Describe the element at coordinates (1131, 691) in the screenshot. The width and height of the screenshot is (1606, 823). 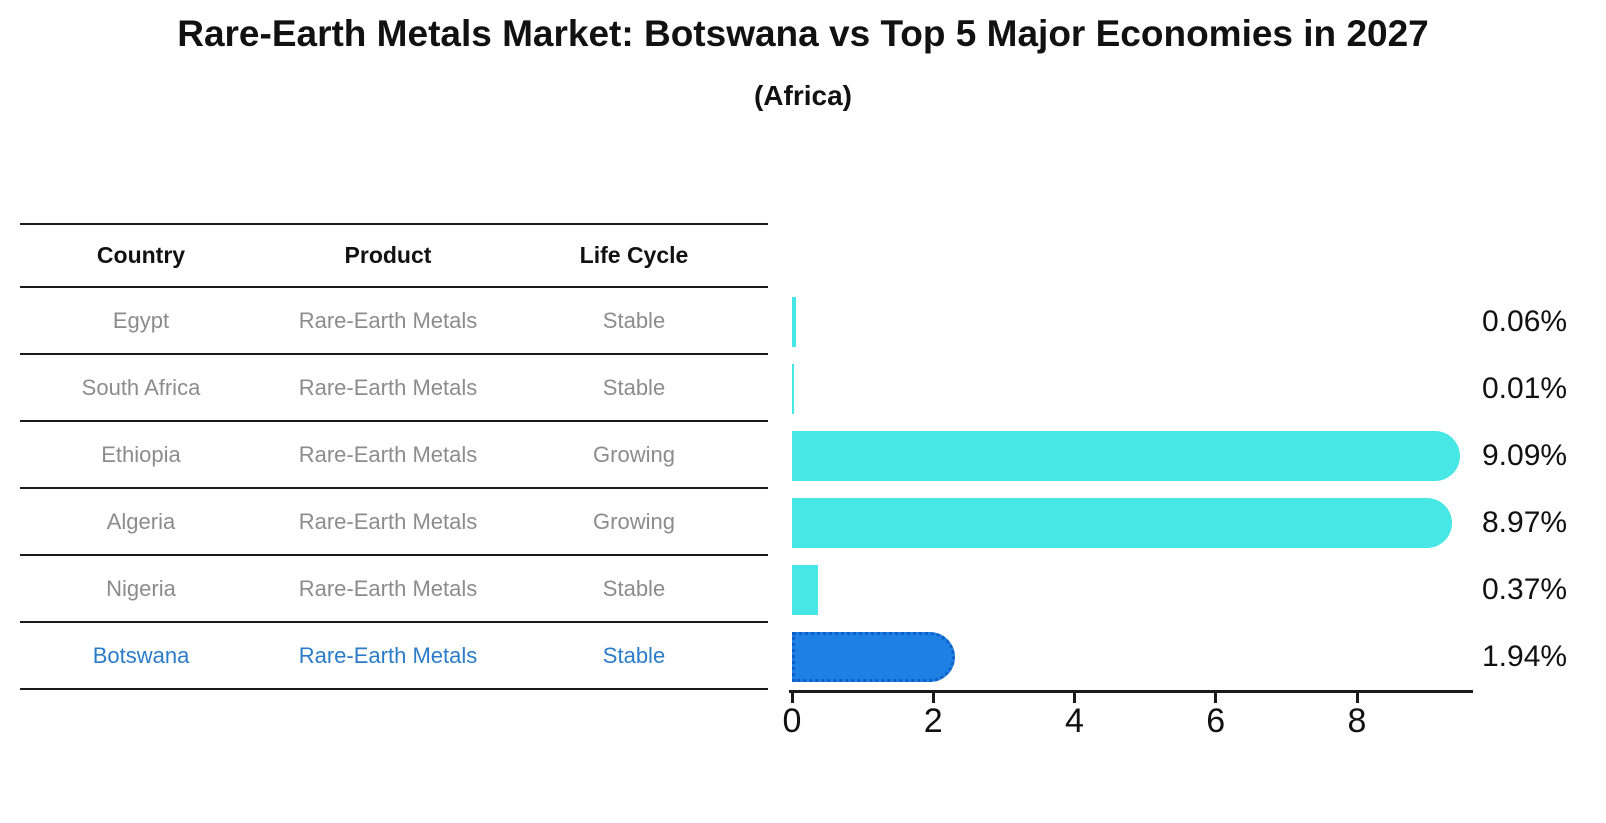
I see `x-axis-line` at that location.